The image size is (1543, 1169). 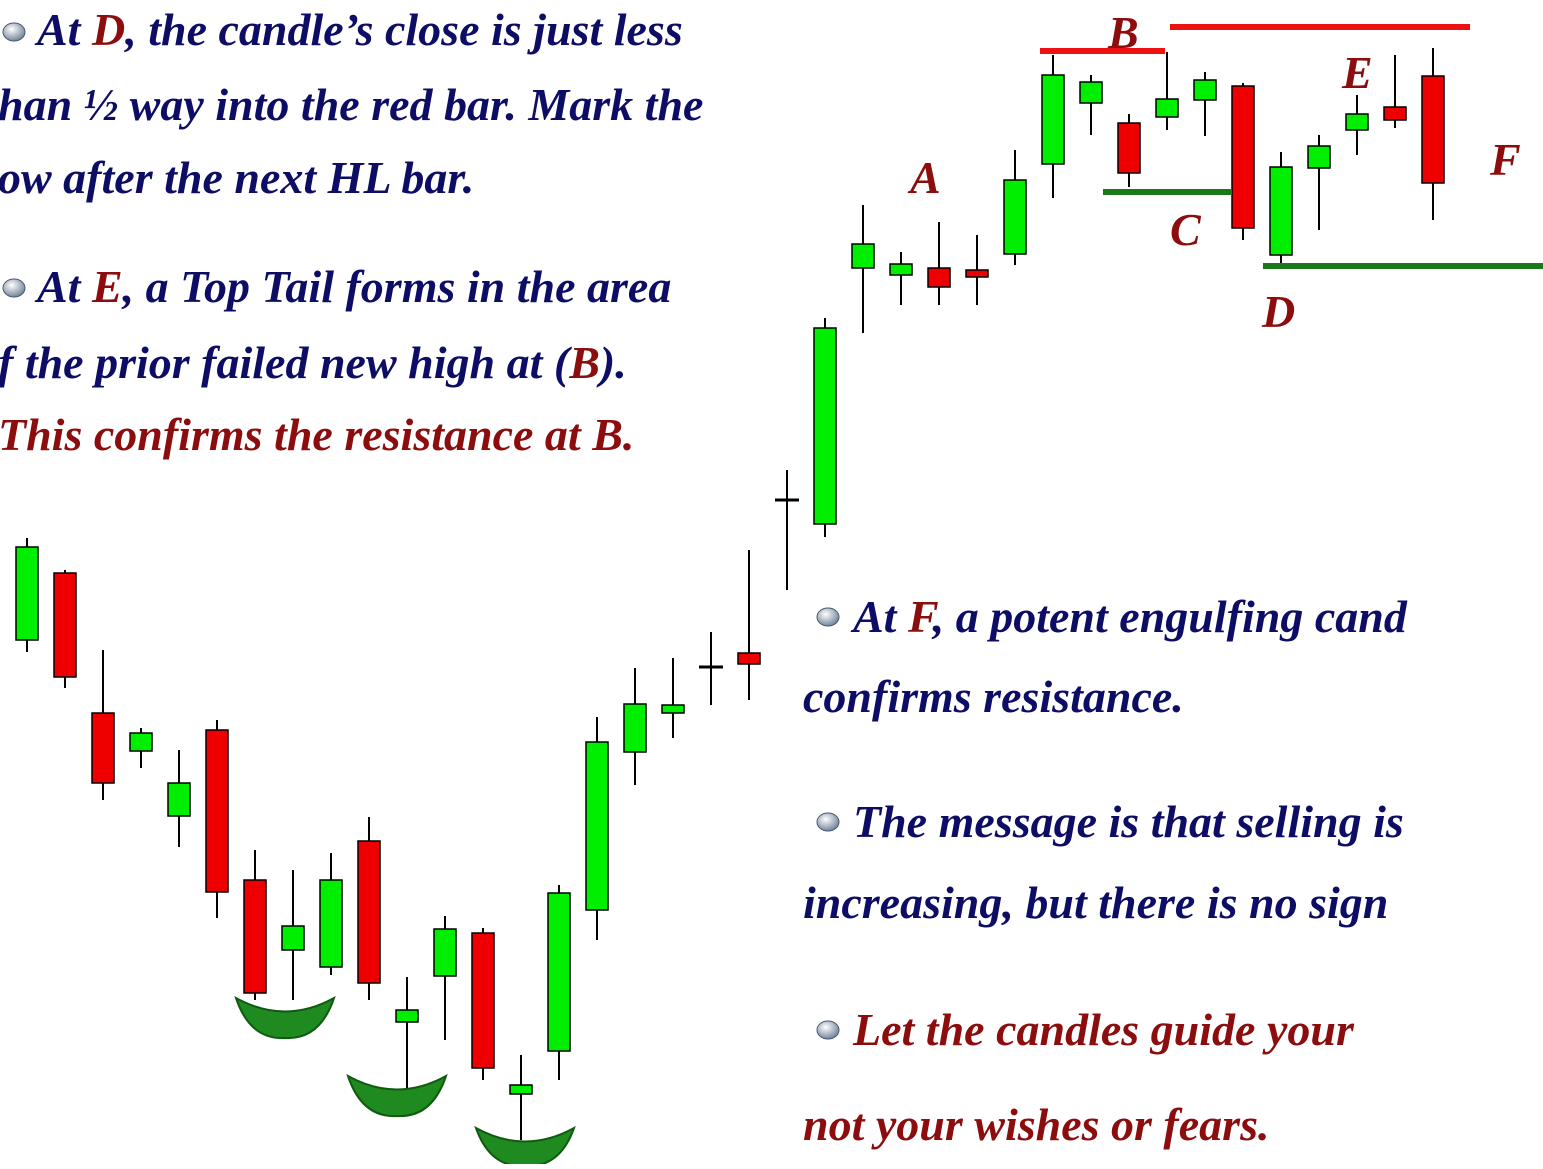 I want to click on label: C, so click(x=1186, y=229).